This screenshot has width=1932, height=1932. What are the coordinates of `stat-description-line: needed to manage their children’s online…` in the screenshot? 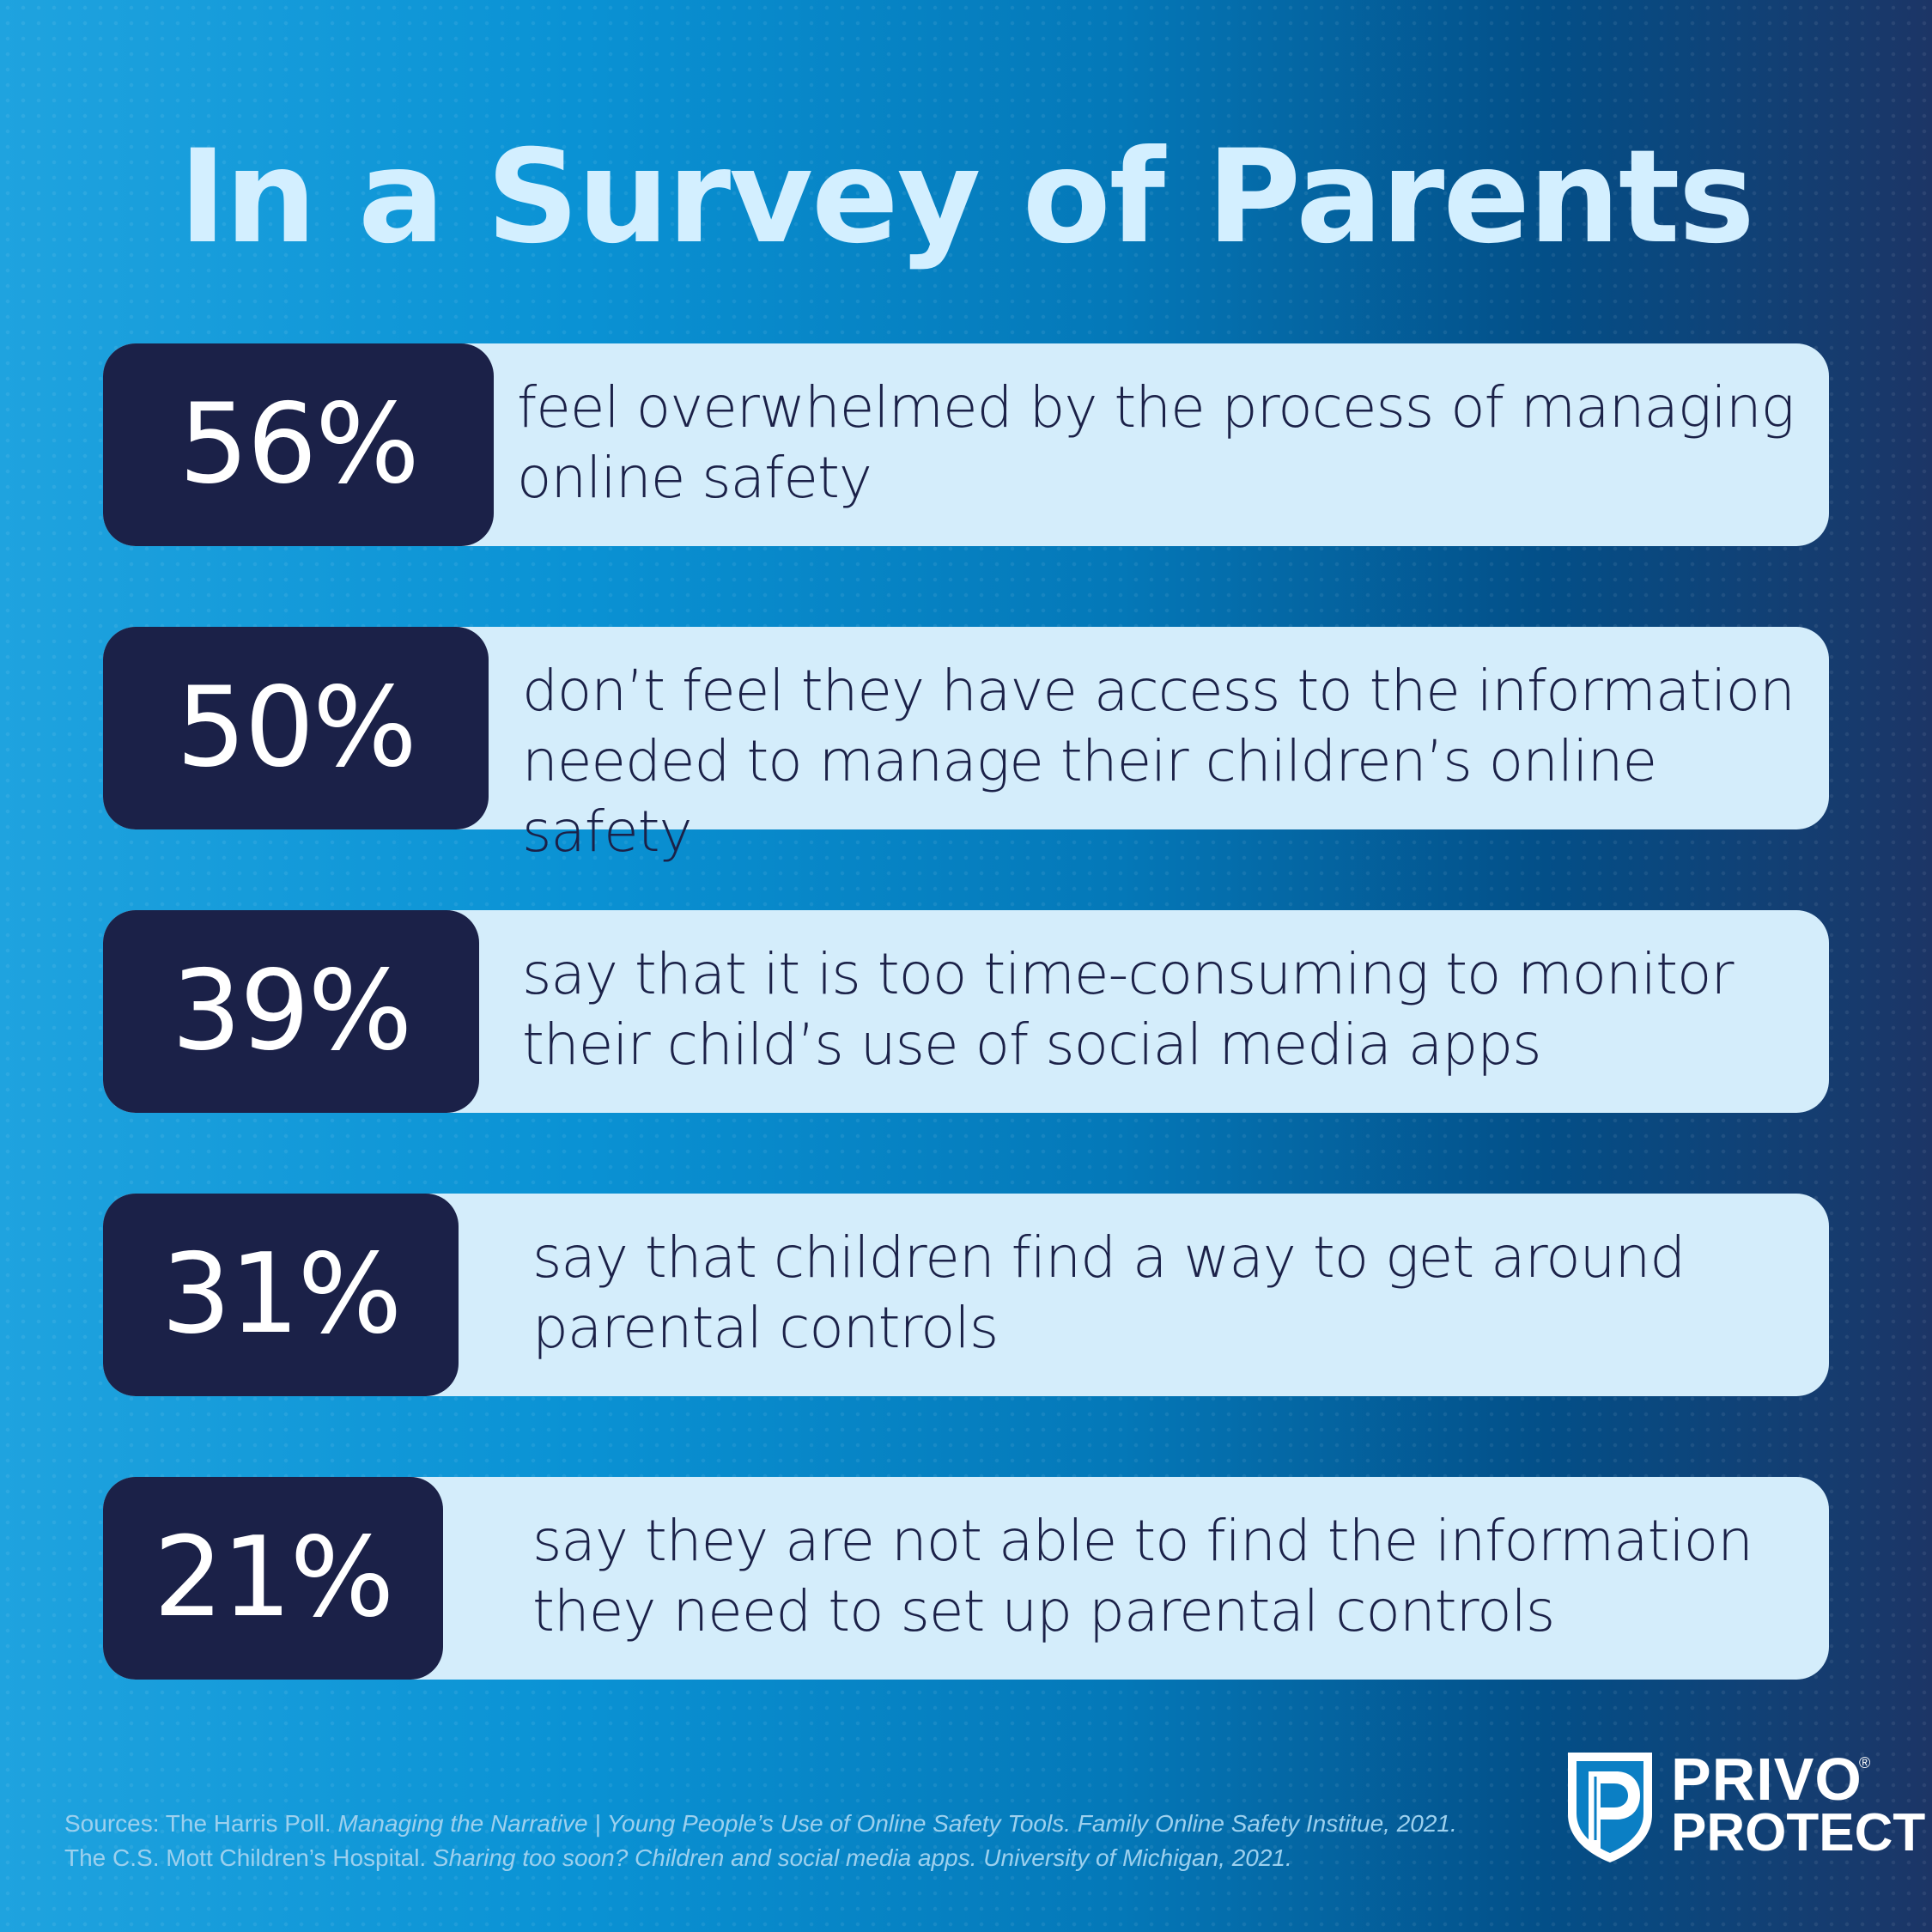 It's located at (1089, 797).